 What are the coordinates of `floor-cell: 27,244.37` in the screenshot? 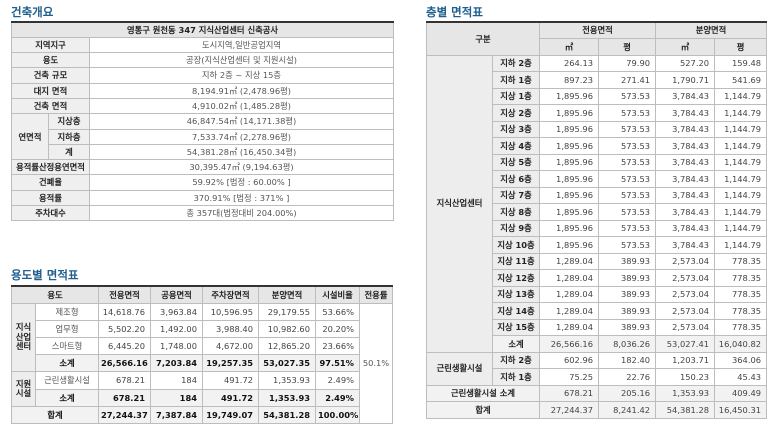 It's located at (569, 410).